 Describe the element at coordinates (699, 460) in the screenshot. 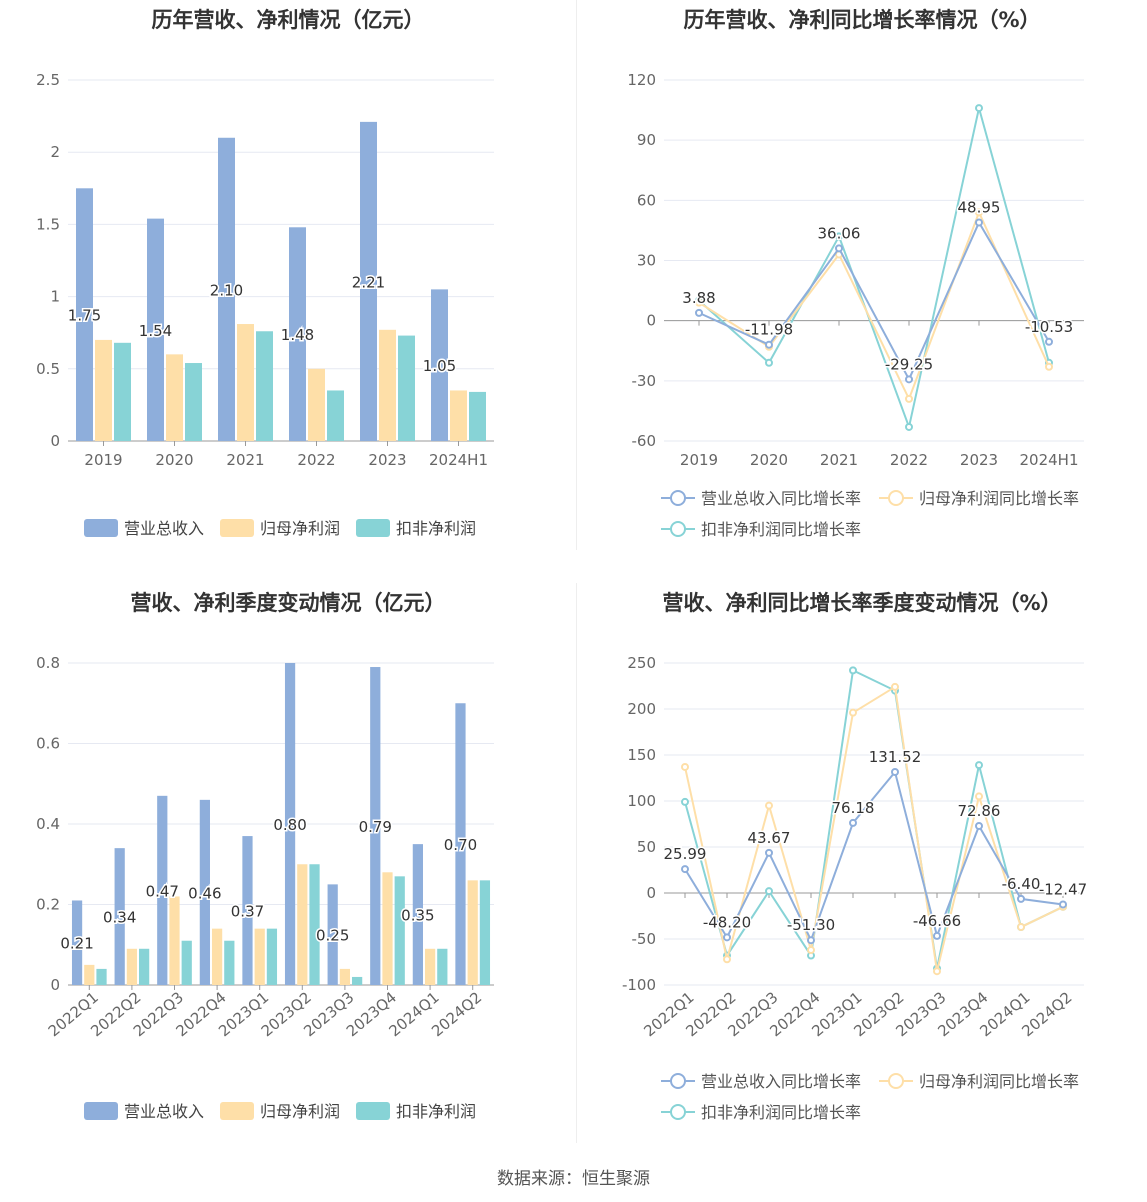

I see `x-tick-label: 2019` at that location.